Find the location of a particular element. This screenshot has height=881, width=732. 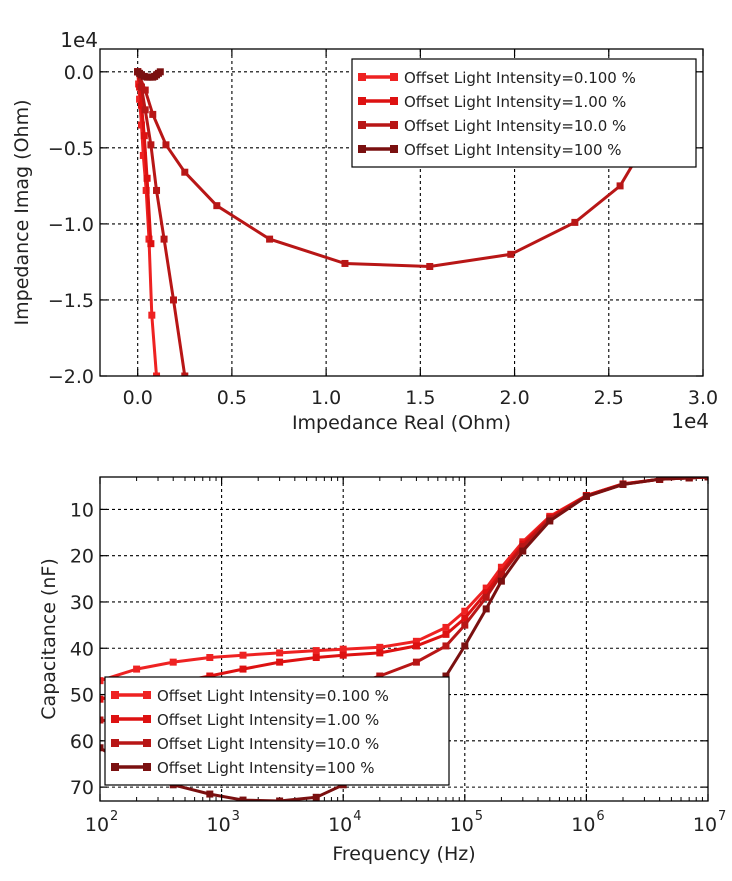

y-tick-label: 70 is located at coordinates (82, 788).